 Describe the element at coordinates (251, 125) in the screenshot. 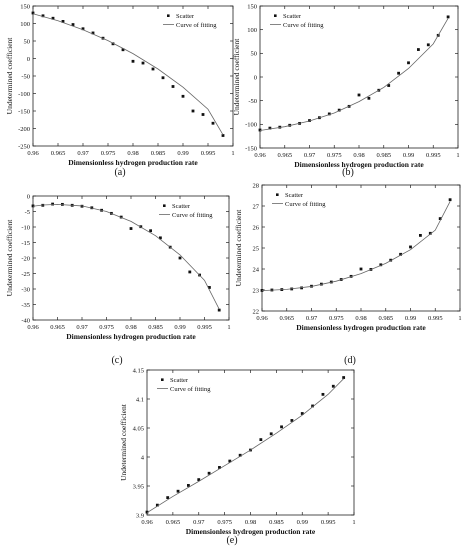

I see `y-tick-label: -100` at that location.